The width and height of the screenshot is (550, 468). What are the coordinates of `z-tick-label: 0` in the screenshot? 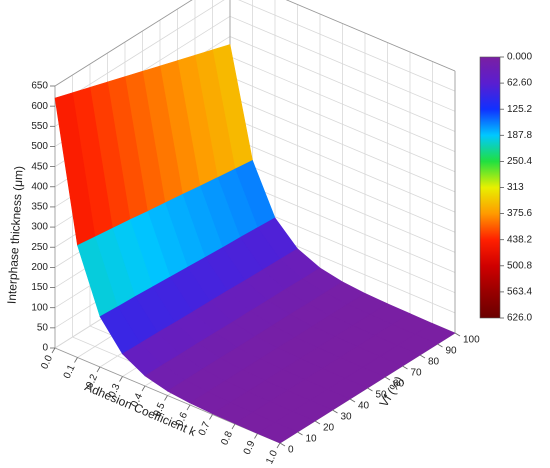 It's located at (45, 348).